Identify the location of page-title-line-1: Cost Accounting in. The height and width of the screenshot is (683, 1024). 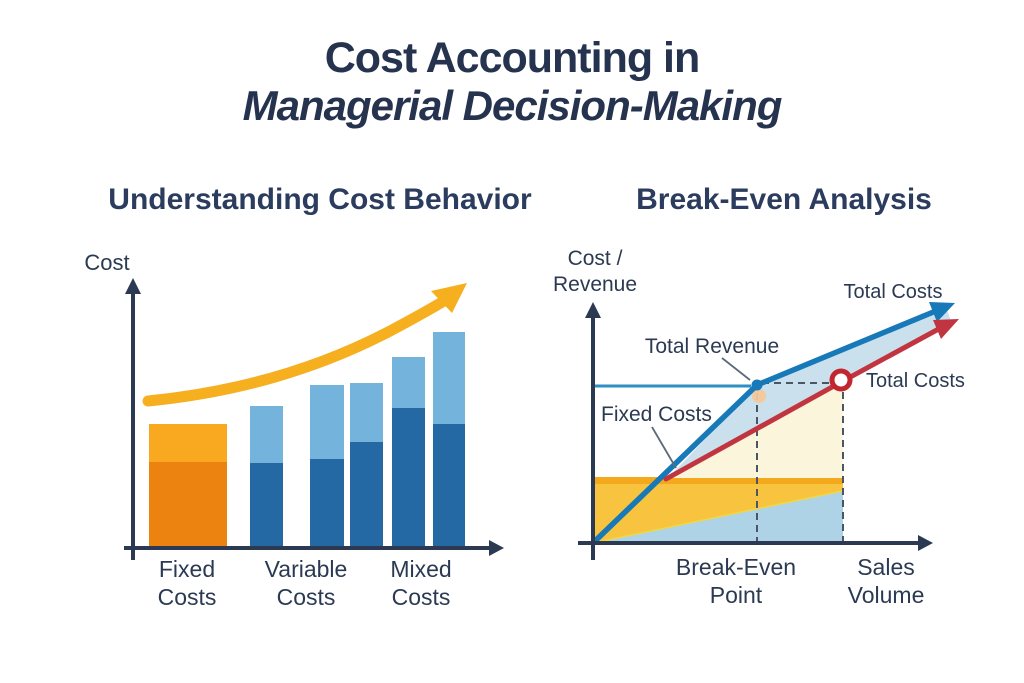
(512, 58).